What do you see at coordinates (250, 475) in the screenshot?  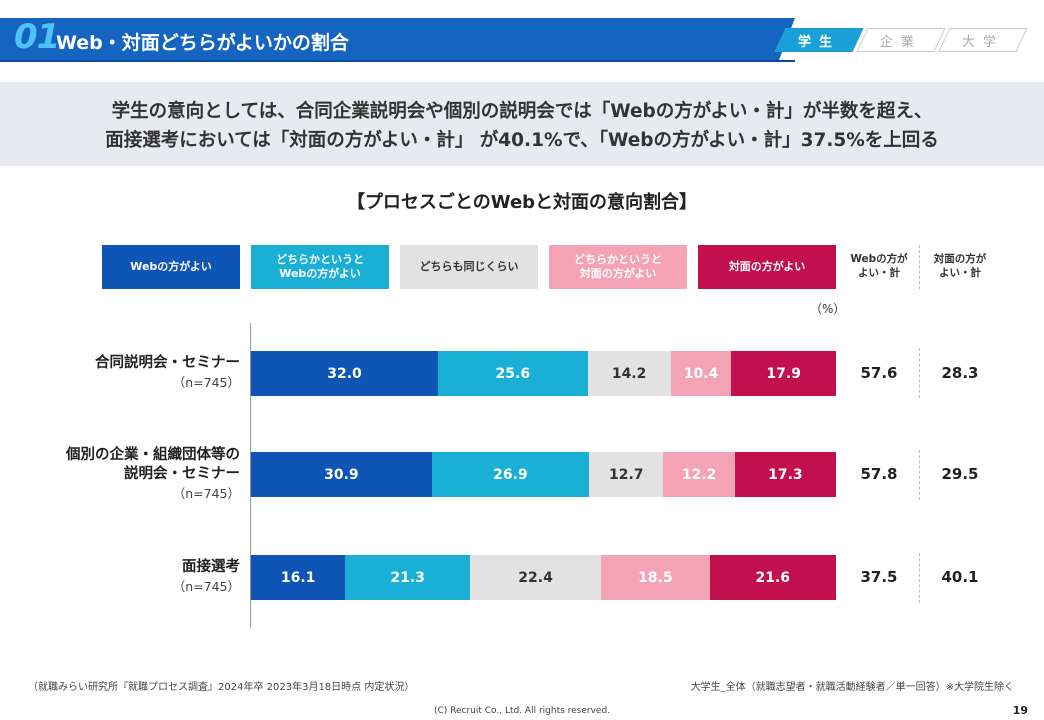 I see `chart-axis-line` at bounding box center [250, 475].